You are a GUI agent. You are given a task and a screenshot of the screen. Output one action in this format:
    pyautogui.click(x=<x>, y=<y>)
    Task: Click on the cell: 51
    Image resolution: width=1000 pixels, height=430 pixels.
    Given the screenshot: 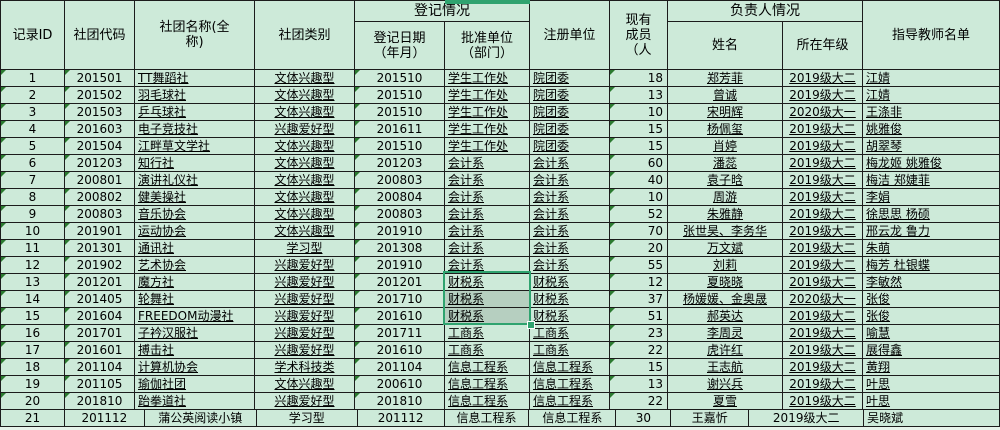 What is the action you would take?
    pyautogui.click(x=639, y=316)
    